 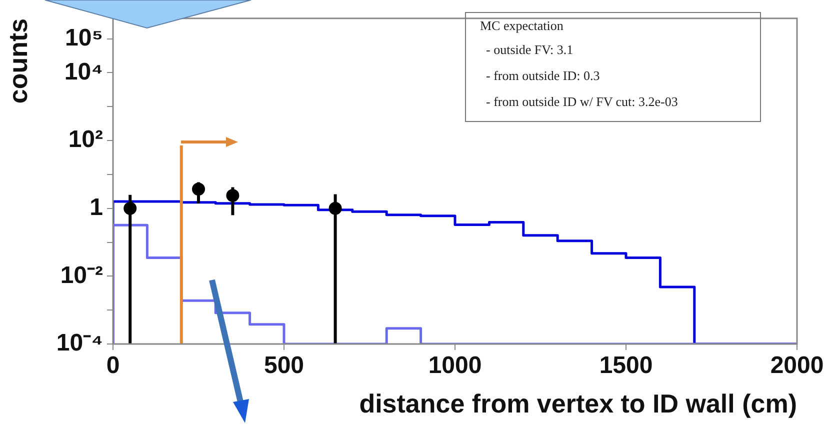 I want to click on y-tick-label: 10⁻², so click(x=82, y=275).